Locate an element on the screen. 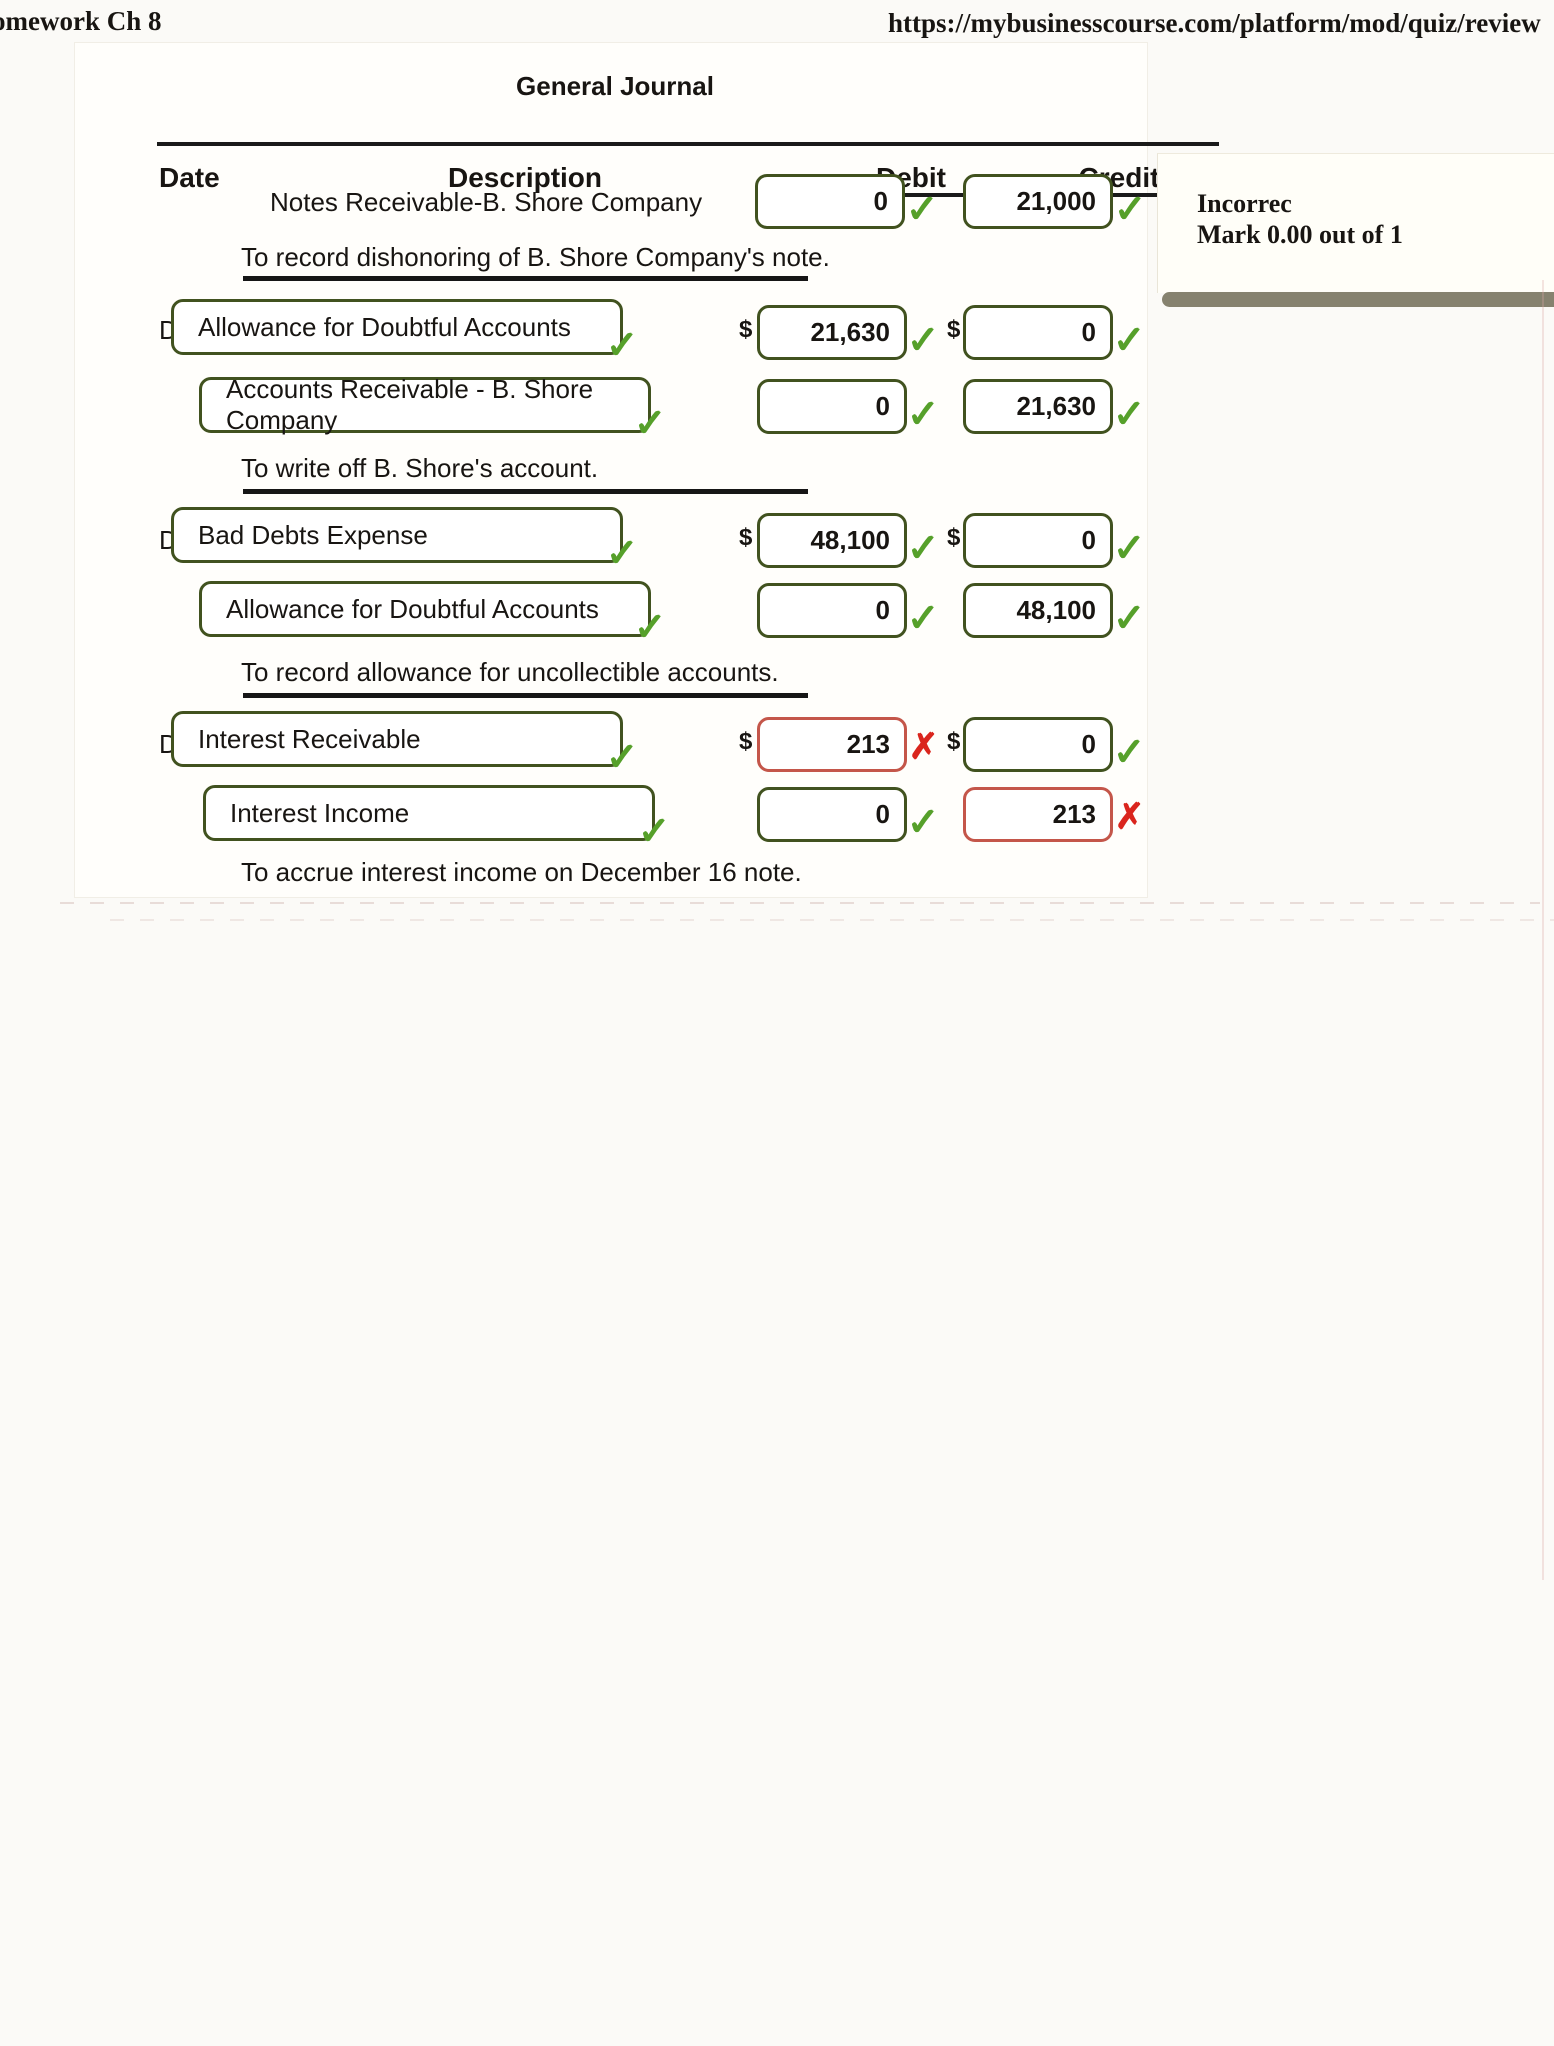 This screenshot has width=1554, height=2046. account-input: Interest Receivable is located at coordinates (397, 739).